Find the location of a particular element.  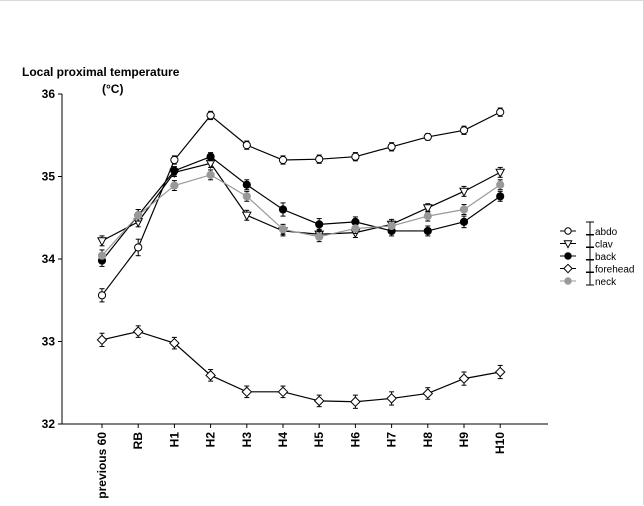

series-line-forehead is located at coordinates (301, 366).